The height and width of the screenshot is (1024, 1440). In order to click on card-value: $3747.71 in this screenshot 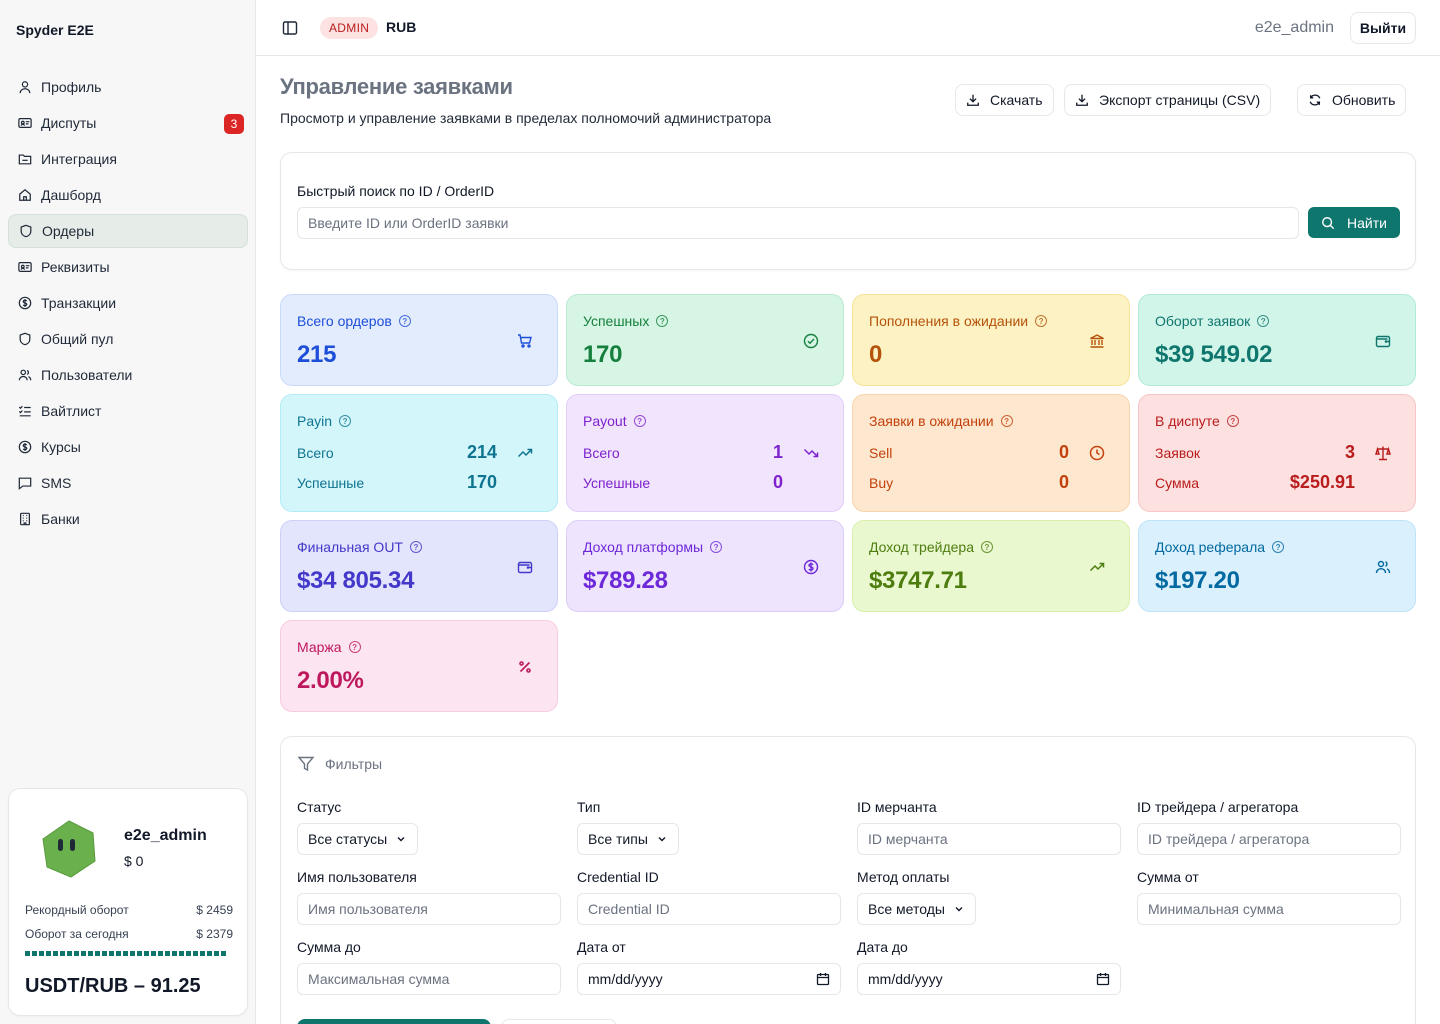, I will do `click(918, 580)`.